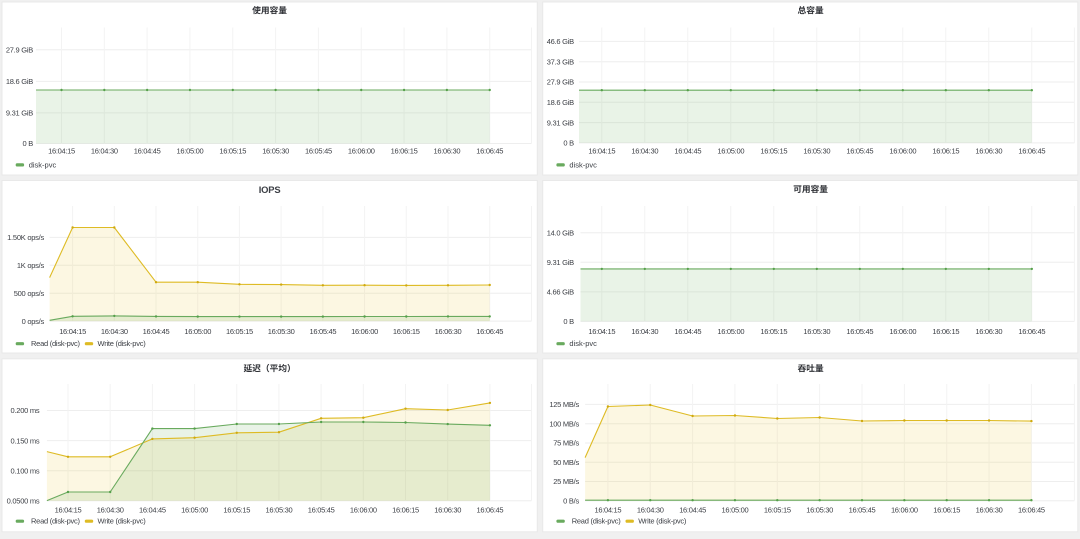  I want to click on svg-text: 37.3 GiB, so click(560, 61).